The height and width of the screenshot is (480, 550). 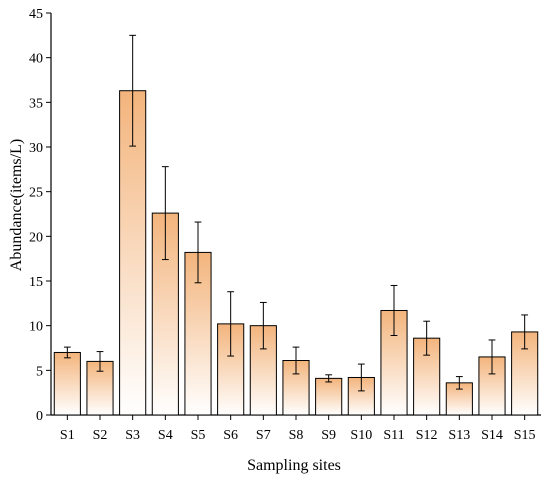 I want to click on bar-S9, so click(x=329, y=396).